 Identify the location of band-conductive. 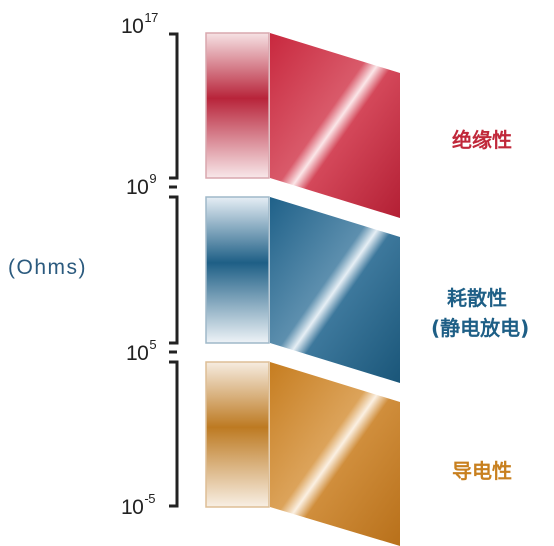
(302, 453).